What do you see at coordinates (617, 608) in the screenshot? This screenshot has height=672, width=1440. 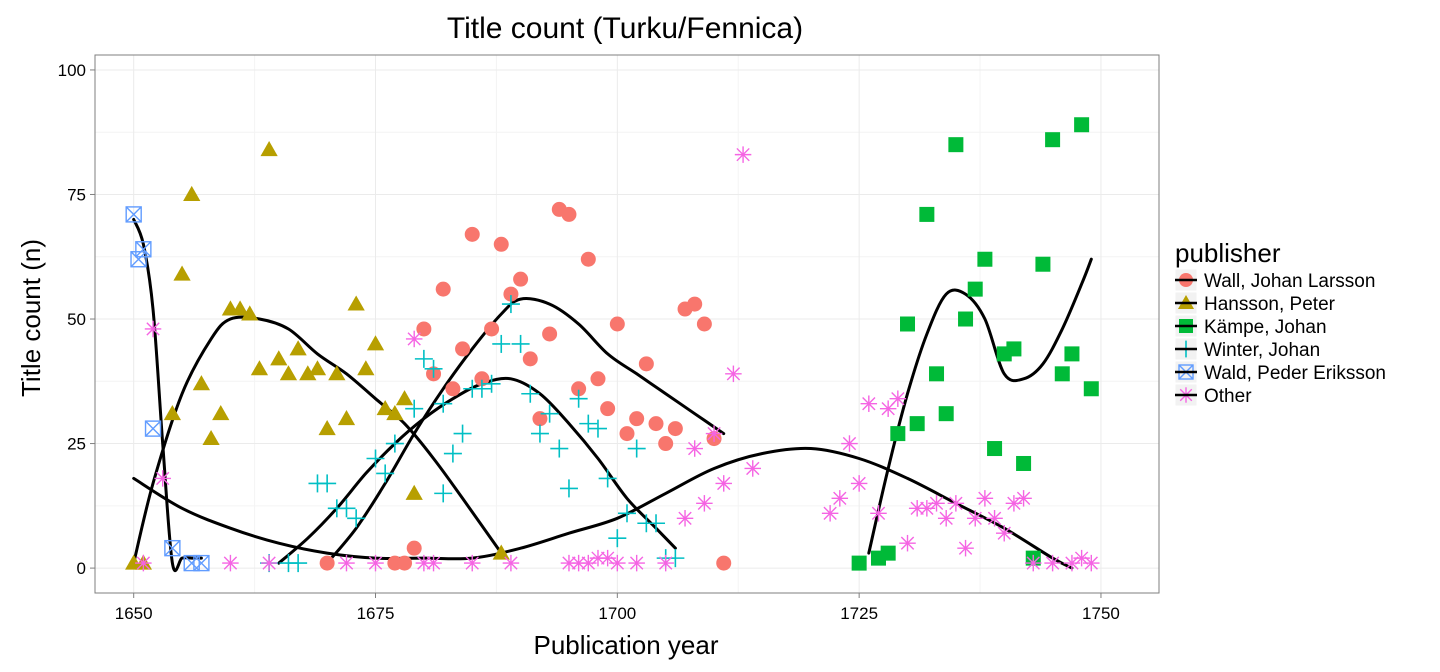 I see `x-axis: 1650 1675 1700 1725 1750` at bounding box center [617, 608].